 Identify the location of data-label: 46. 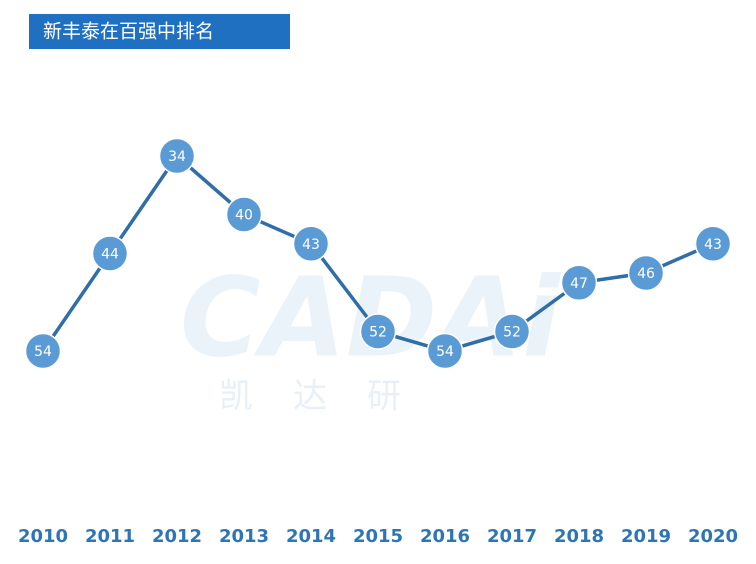
(646, 274).